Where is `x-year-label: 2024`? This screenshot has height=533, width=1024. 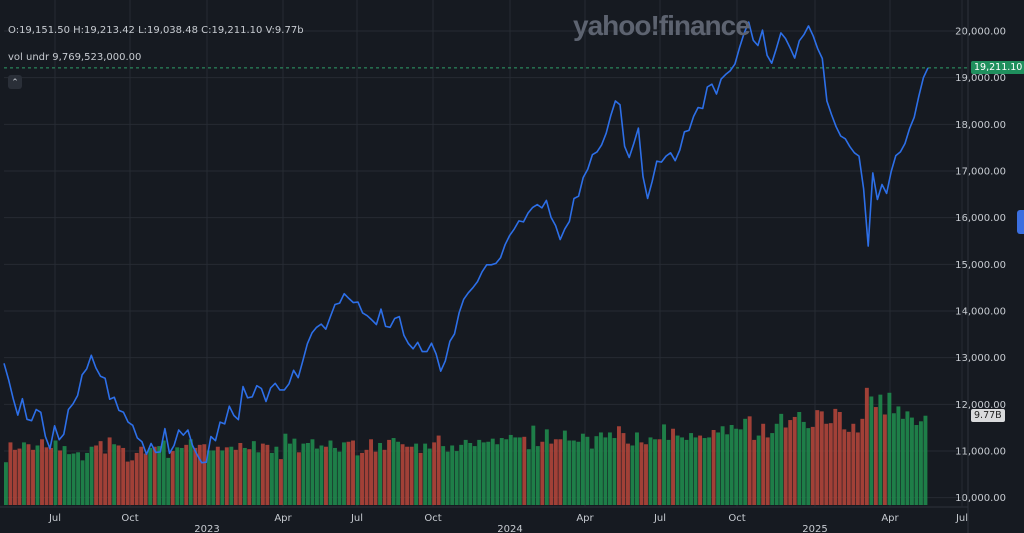
x-year-label: 2024 is located at coordinates (509, 528).